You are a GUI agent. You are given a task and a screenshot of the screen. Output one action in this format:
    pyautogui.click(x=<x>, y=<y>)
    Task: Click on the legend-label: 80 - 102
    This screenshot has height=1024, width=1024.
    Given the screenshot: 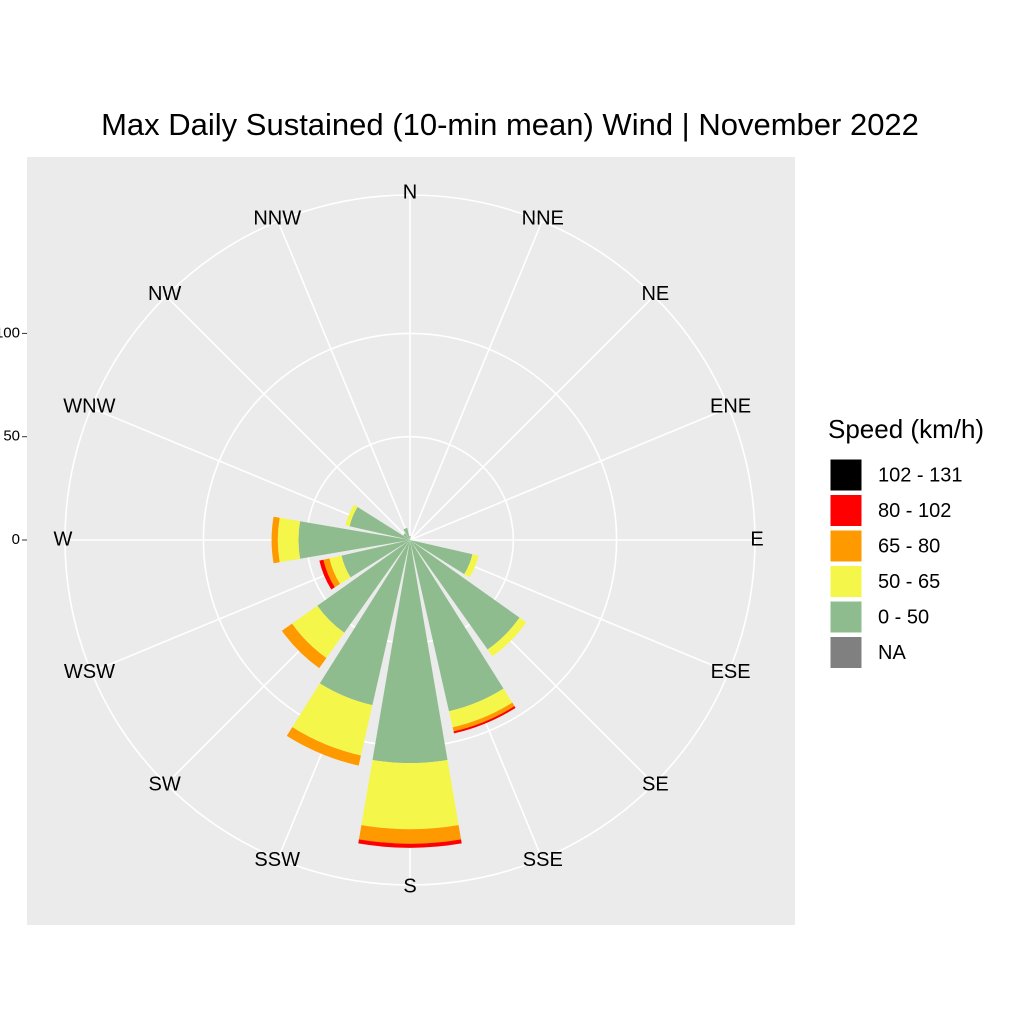 What is the action you would take?
    pyautogui.click(x=914, y=511)
    